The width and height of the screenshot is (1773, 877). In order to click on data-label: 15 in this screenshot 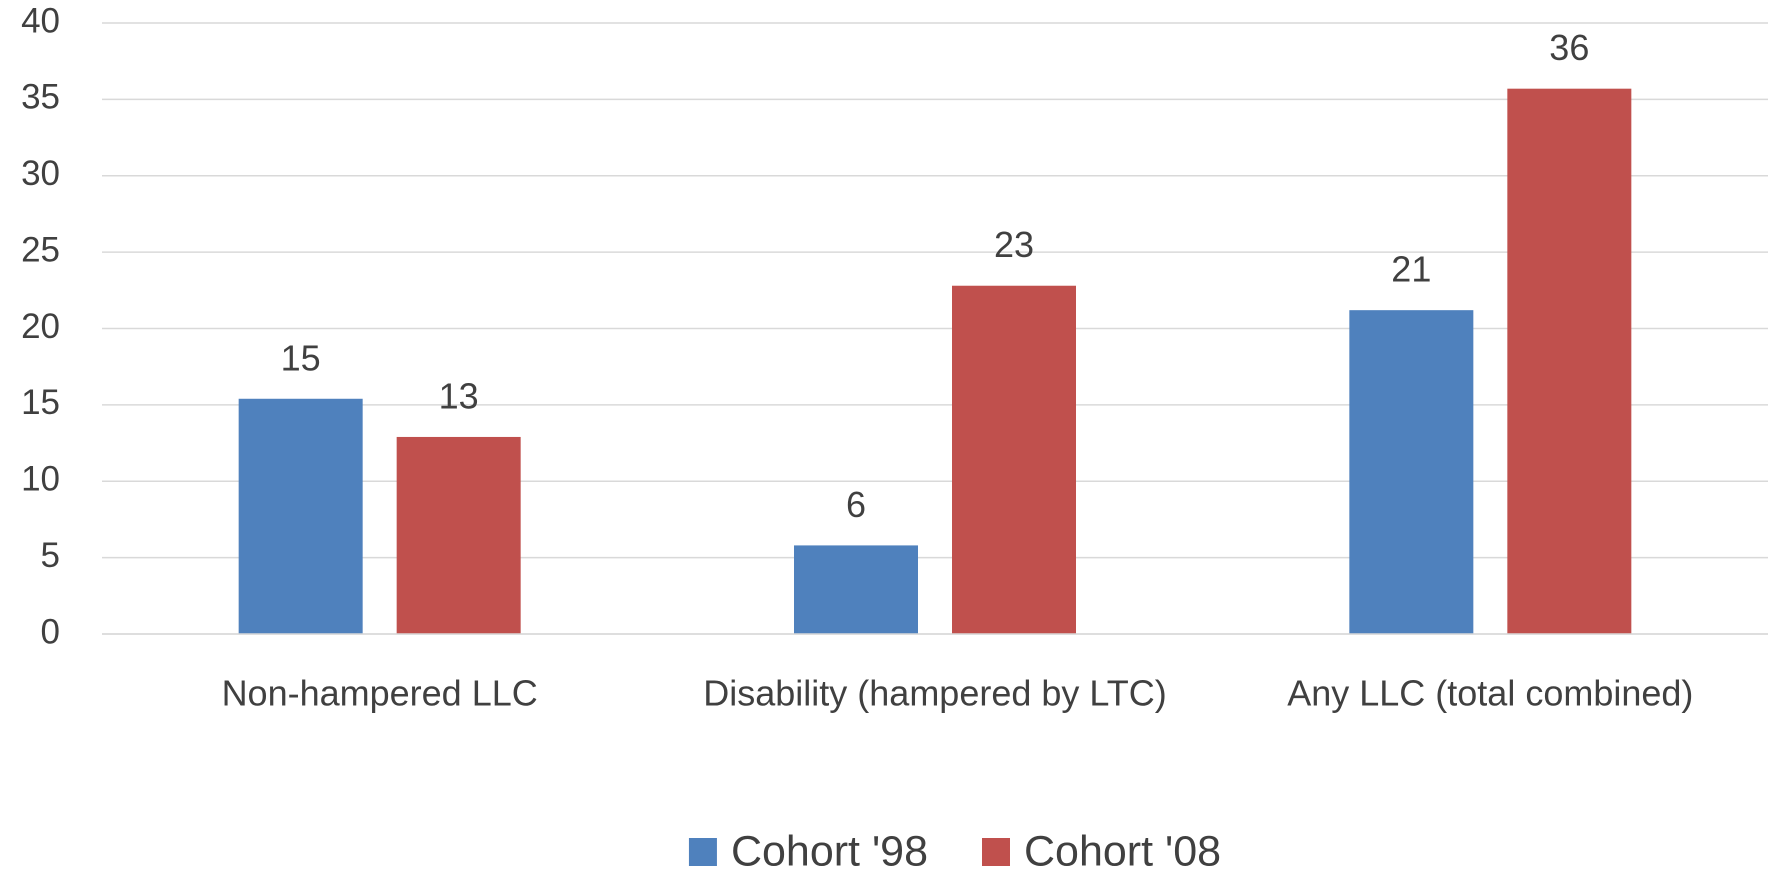, I will do `click(301, 357)`.